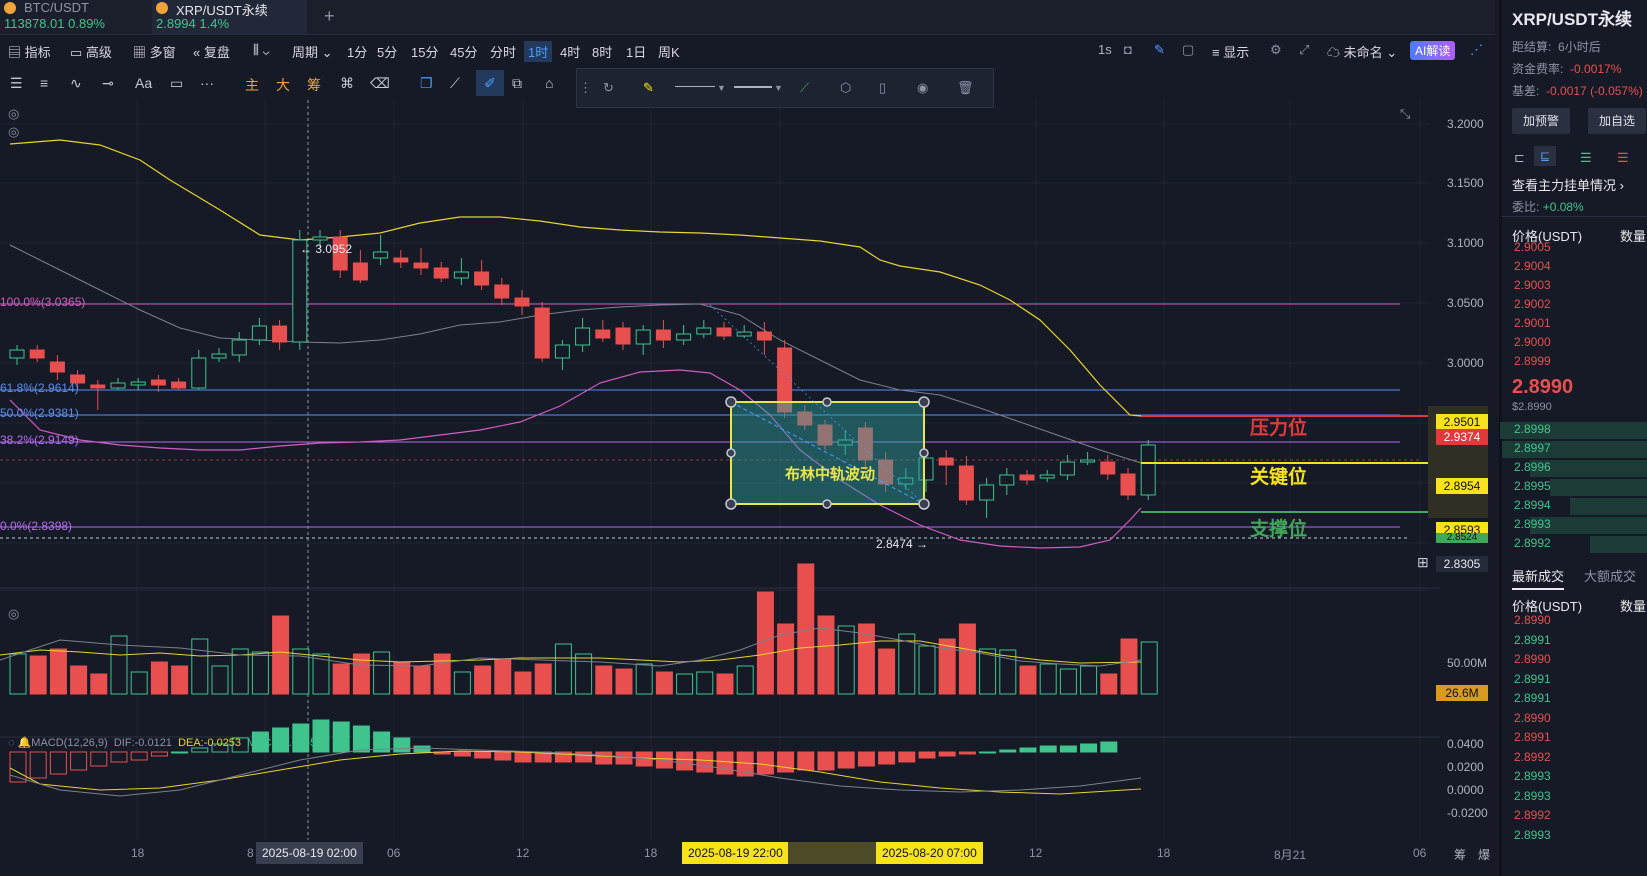 The width and height of the screenshot is (1647, 876). Describe the element at coordinates (1460, 855) in the screenshot. I see `chips-button: 筹` at that location.